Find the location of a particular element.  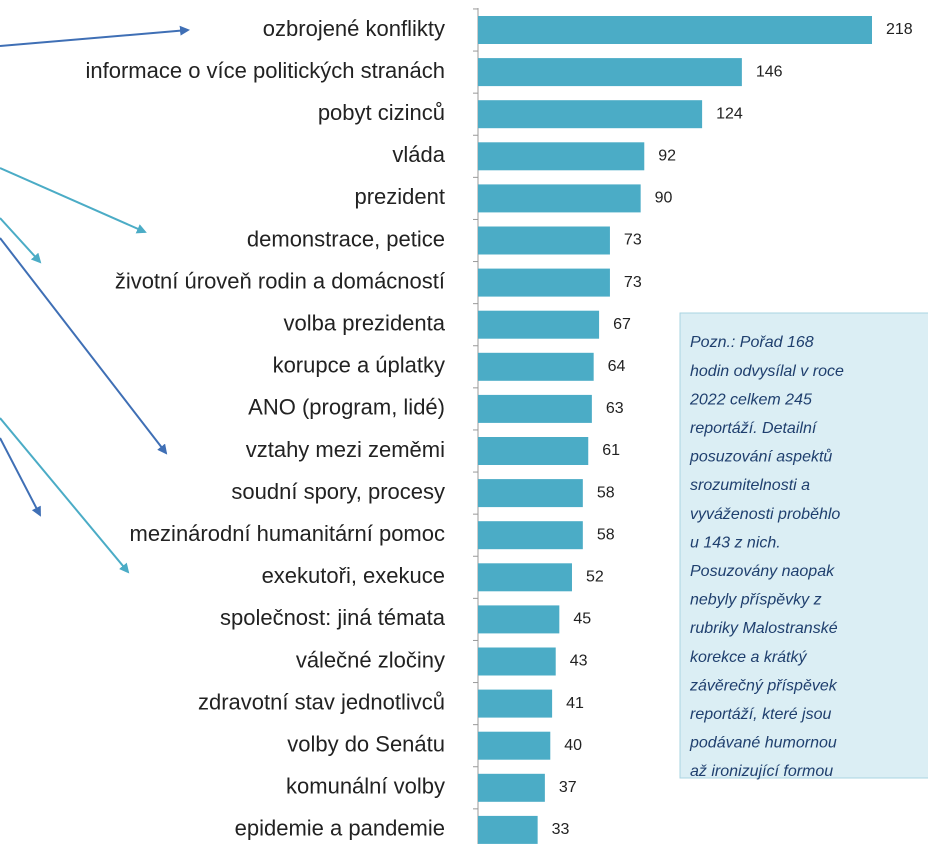

category-label: válečné zločiny is located at coordinates (370, 659).